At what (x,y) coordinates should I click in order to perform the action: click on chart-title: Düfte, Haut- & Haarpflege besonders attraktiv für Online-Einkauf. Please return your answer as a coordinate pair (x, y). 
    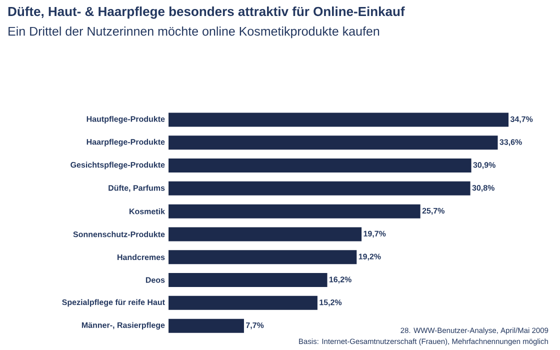
    Looking at the image, I should click on (206, 12).